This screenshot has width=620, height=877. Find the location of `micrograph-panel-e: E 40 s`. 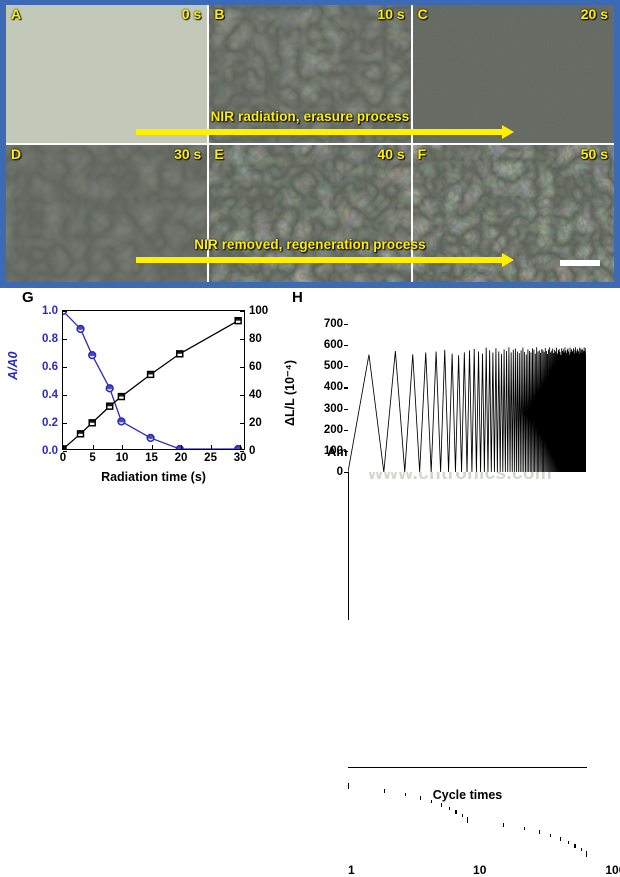

micrograph-panel-e: E 40 s is located at coordinates (310, 213).